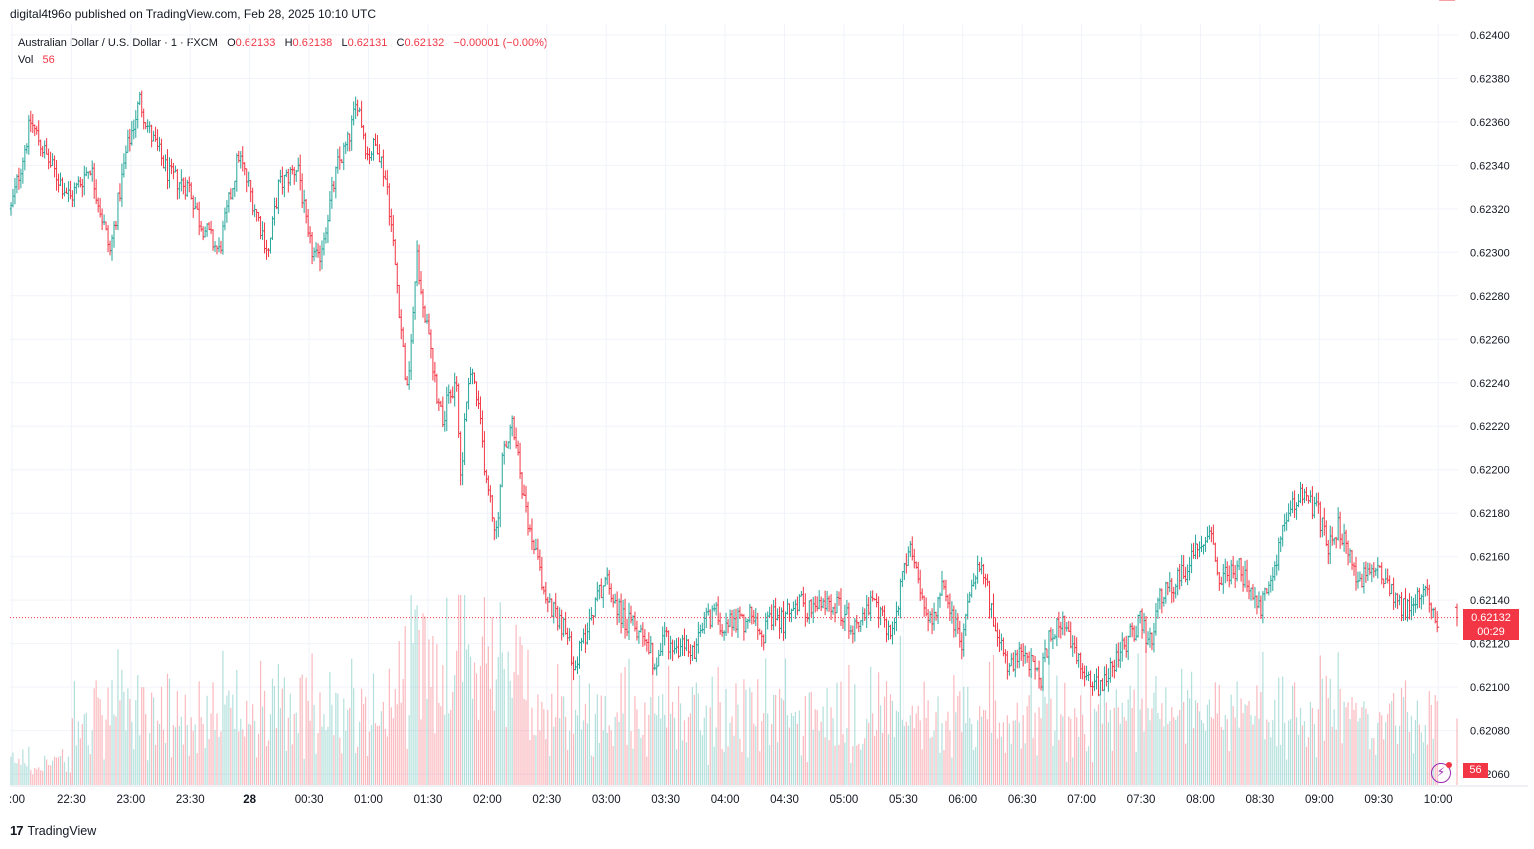 This screenshot has height=849, width=1534. What do you see at coordinates (725, 800) in the screenshot?
I see `time-tick-label: 04:00` at bounding box center [725, 800].